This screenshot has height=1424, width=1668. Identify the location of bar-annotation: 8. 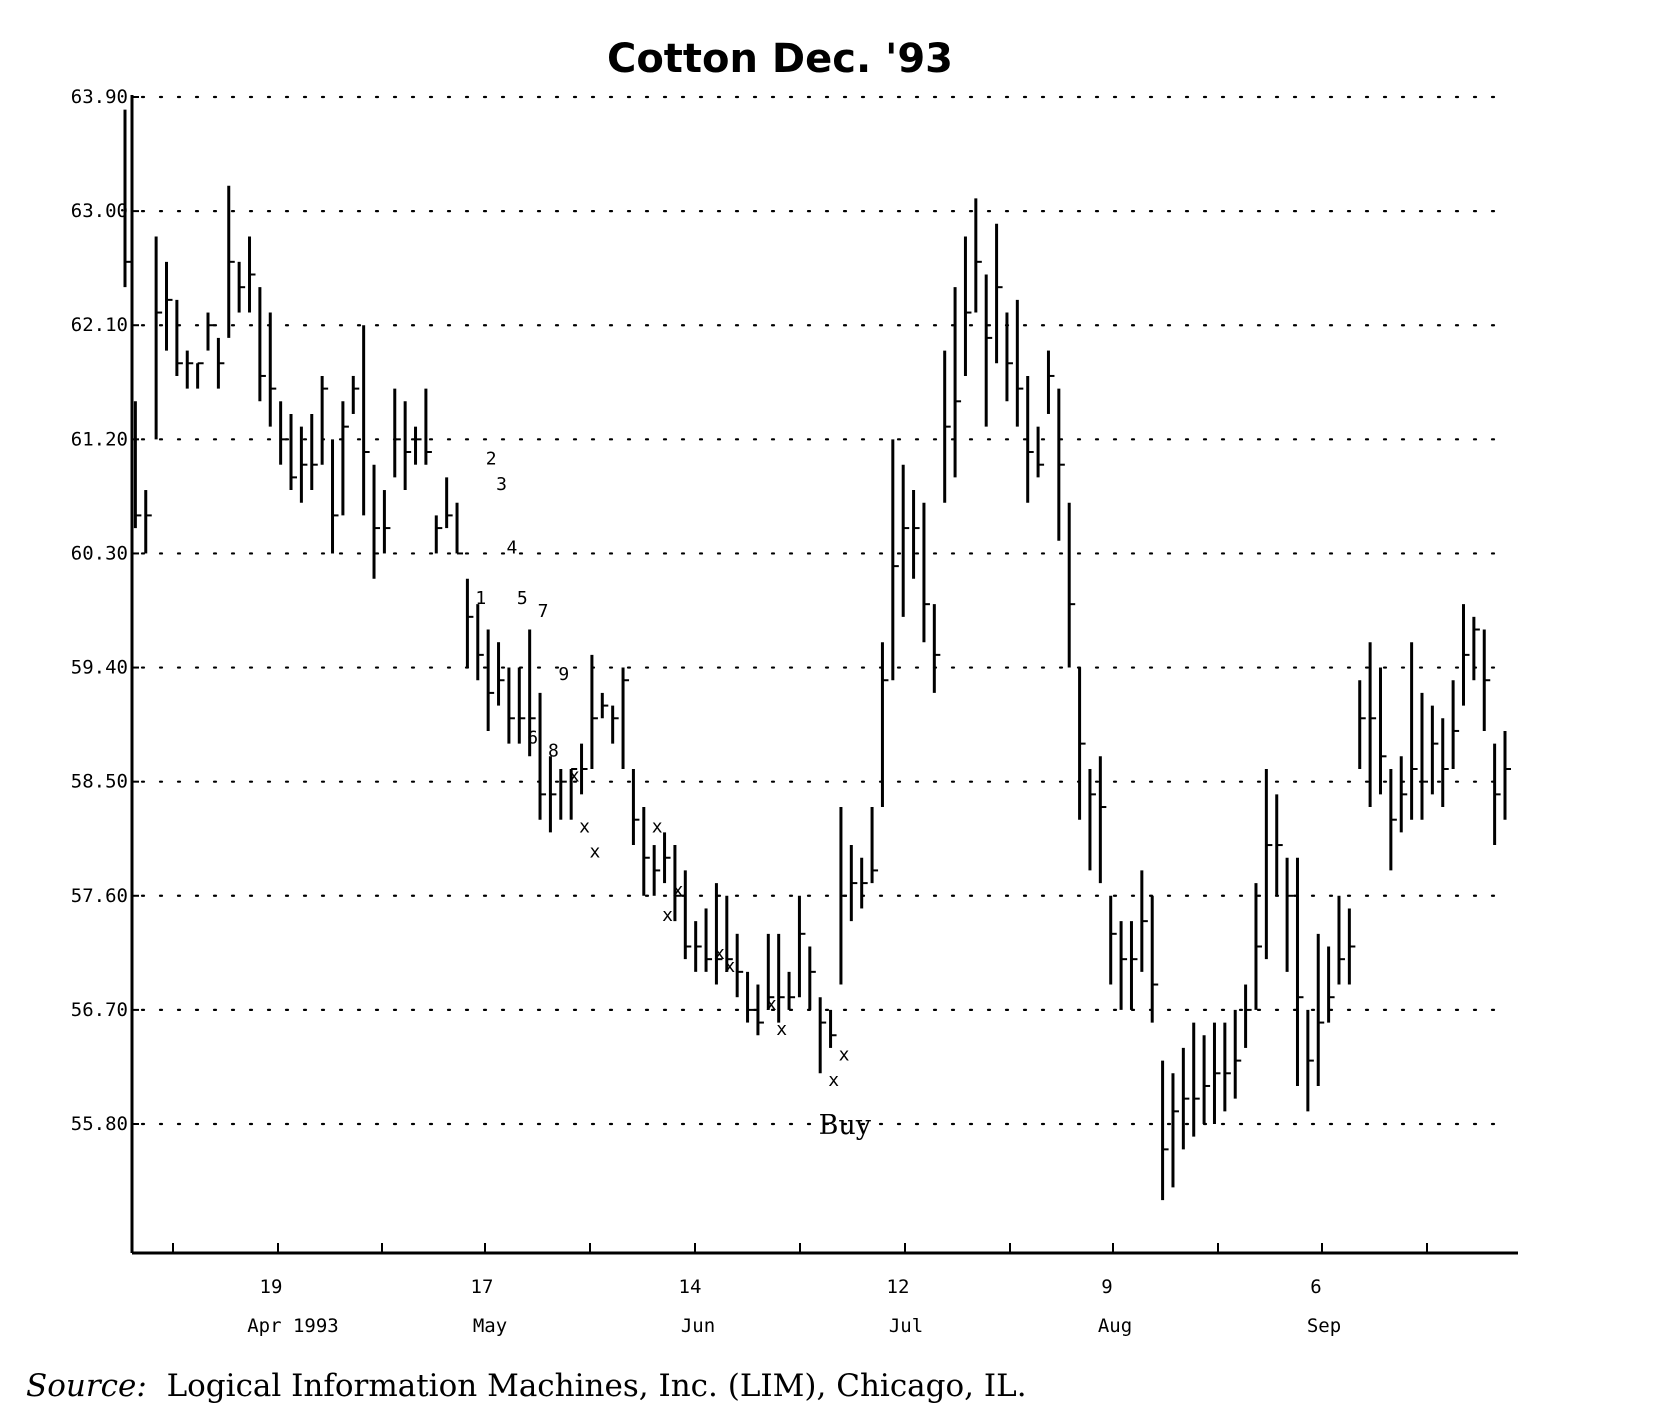
(553, 750).